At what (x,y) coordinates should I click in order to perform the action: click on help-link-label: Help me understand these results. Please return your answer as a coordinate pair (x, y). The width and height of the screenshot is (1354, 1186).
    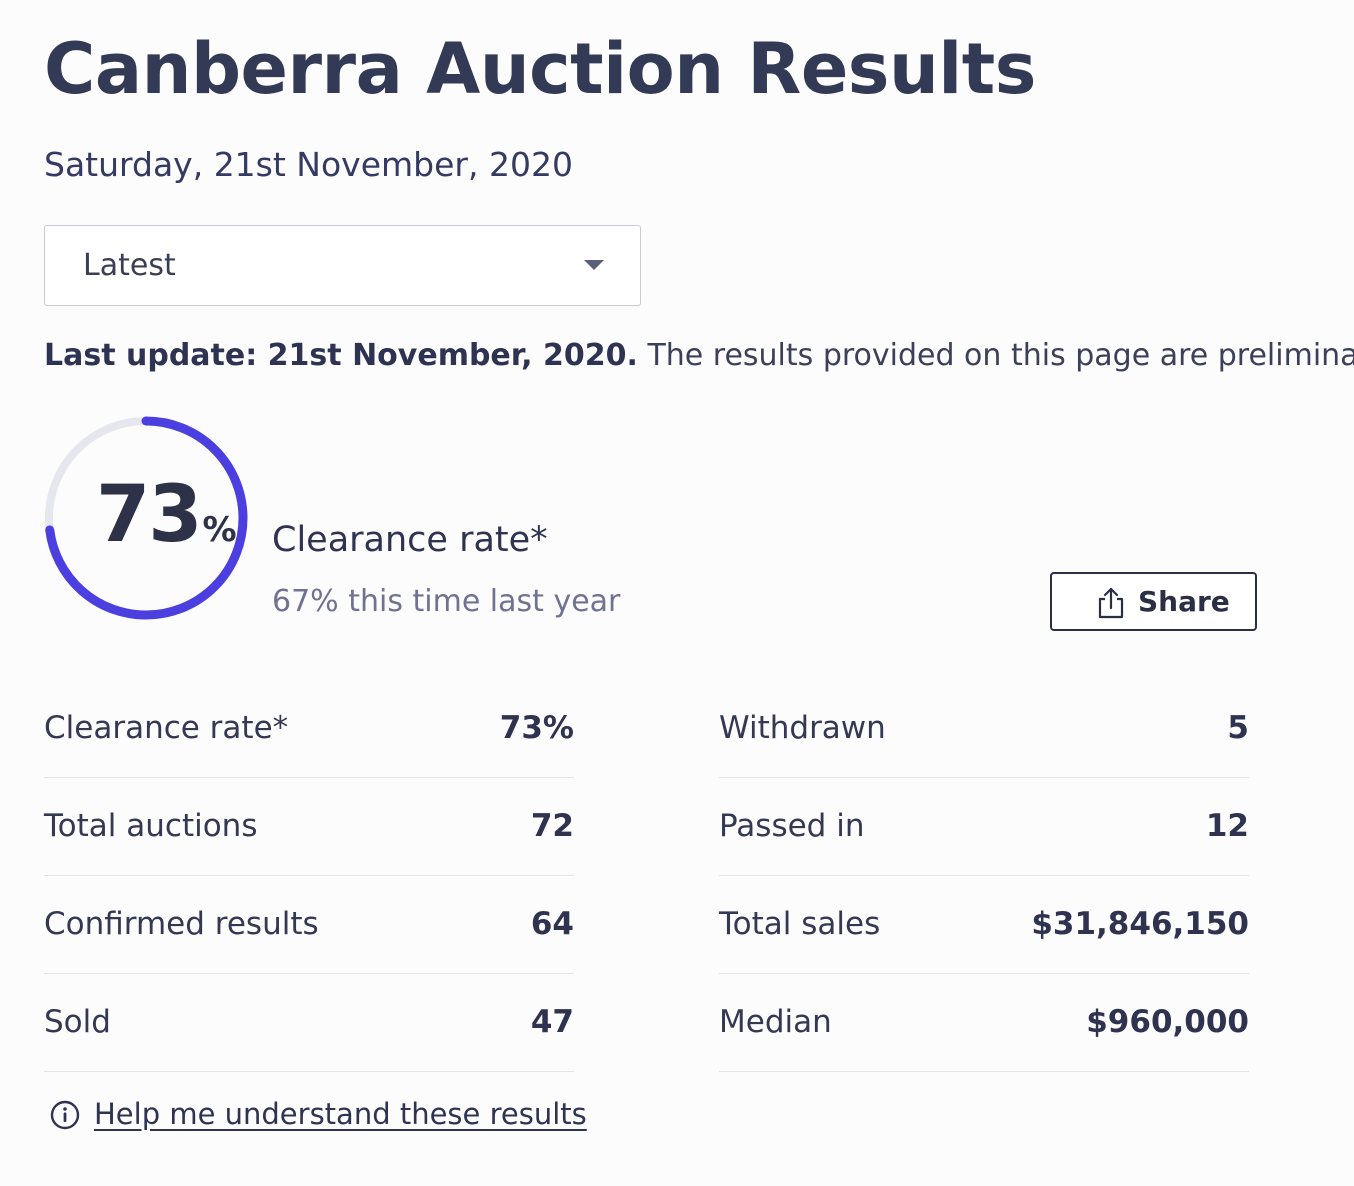
    Looking at the image, I should click on (340, 1114).